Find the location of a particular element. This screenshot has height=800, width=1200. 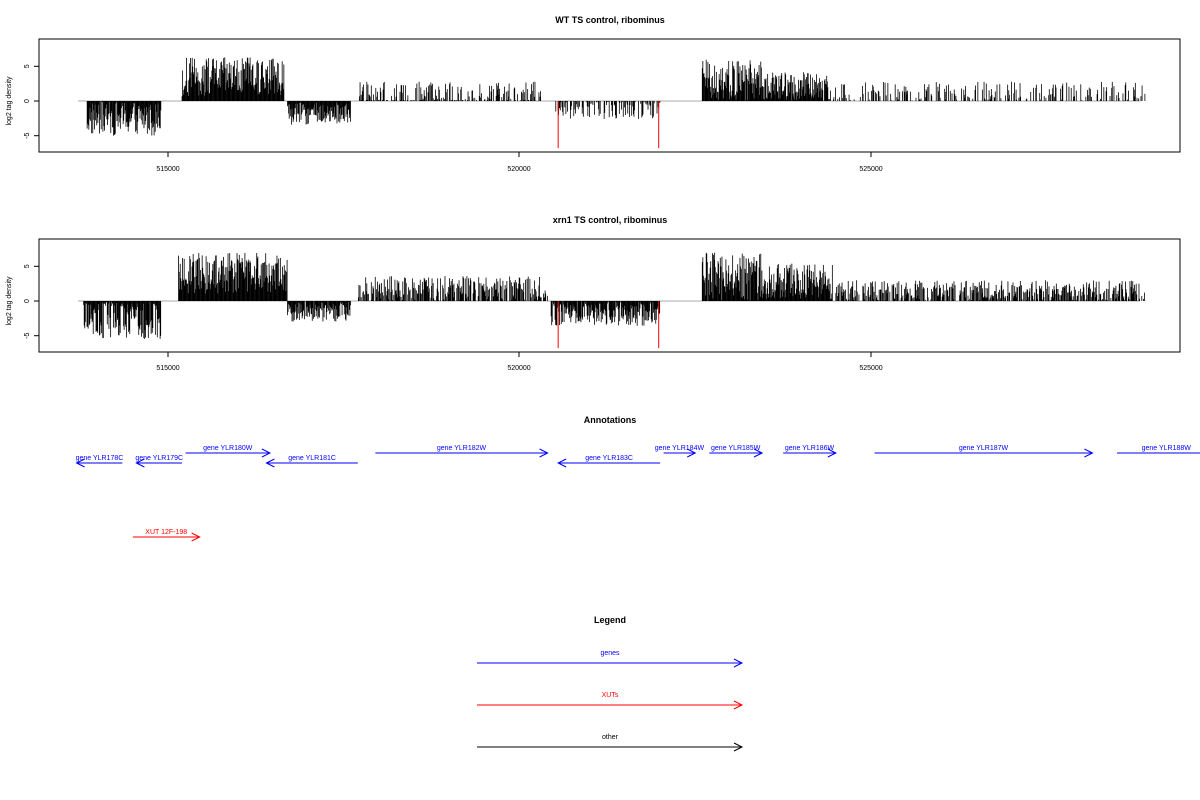

legend-label: genes is located at coordinates (610, 653).